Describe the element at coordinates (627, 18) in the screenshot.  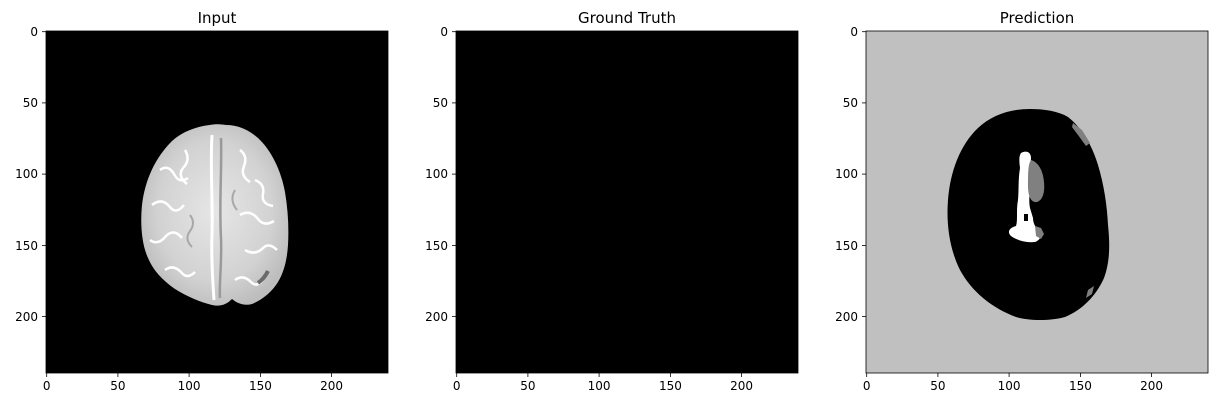
I see `panel-title-ground-truth: Ground Truth` at that location.